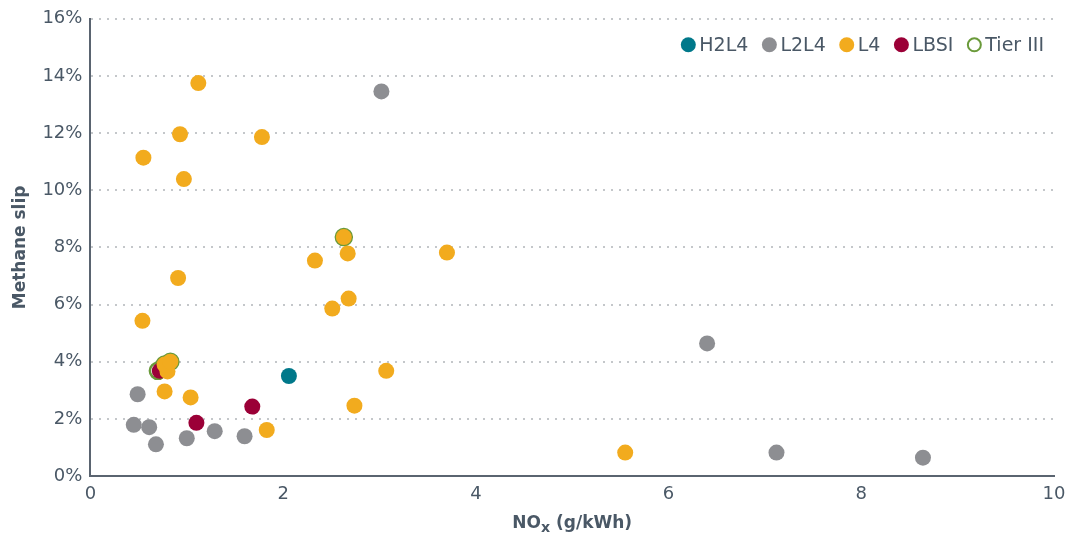  What do you see at coordinates (572, 524) in the screenshot?
I see `x-axis-title: NO$_{x}$ (g/kWh)` at bounding box center [572, 524].